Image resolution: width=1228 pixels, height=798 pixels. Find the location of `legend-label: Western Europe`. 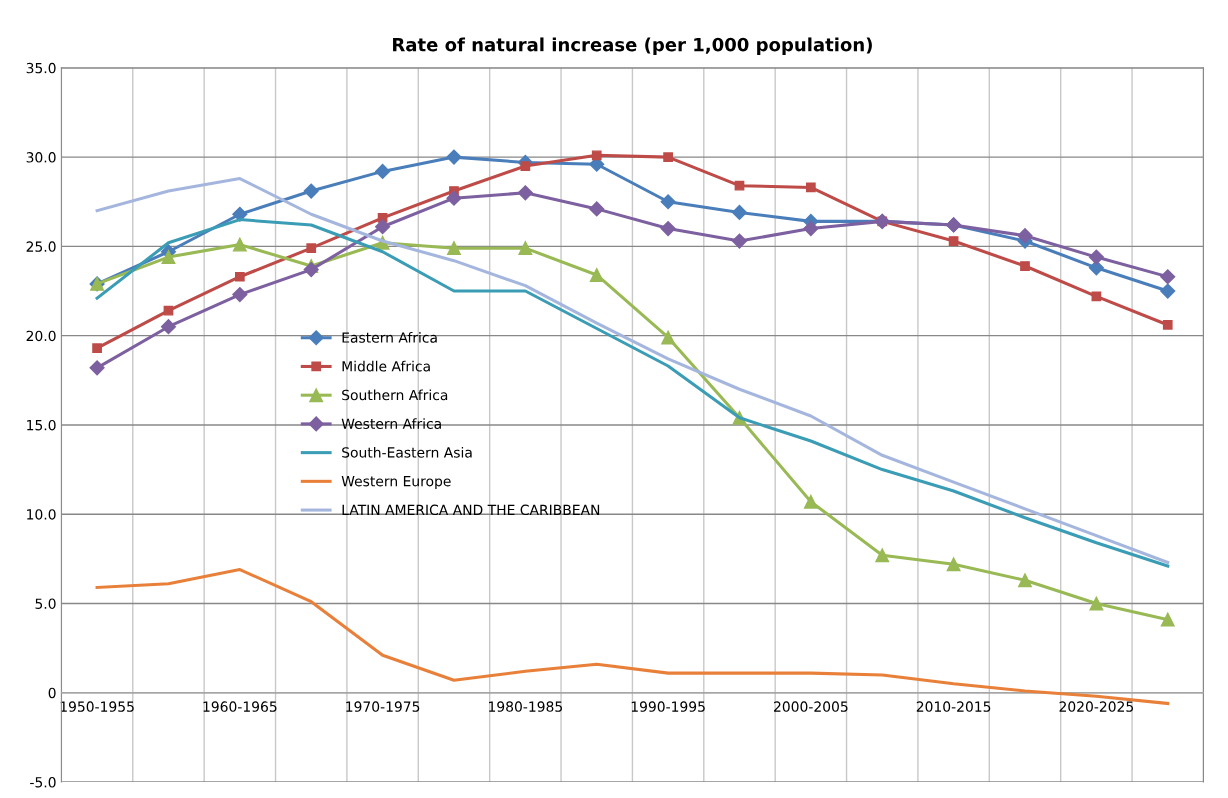

legend-label: Western Europe is located at coordinates (396, 483).